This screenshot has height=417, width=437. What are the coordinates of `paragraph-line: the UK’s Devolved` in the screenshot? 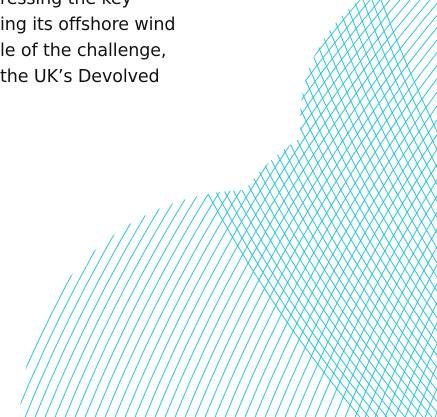 It's located at (80, 77).